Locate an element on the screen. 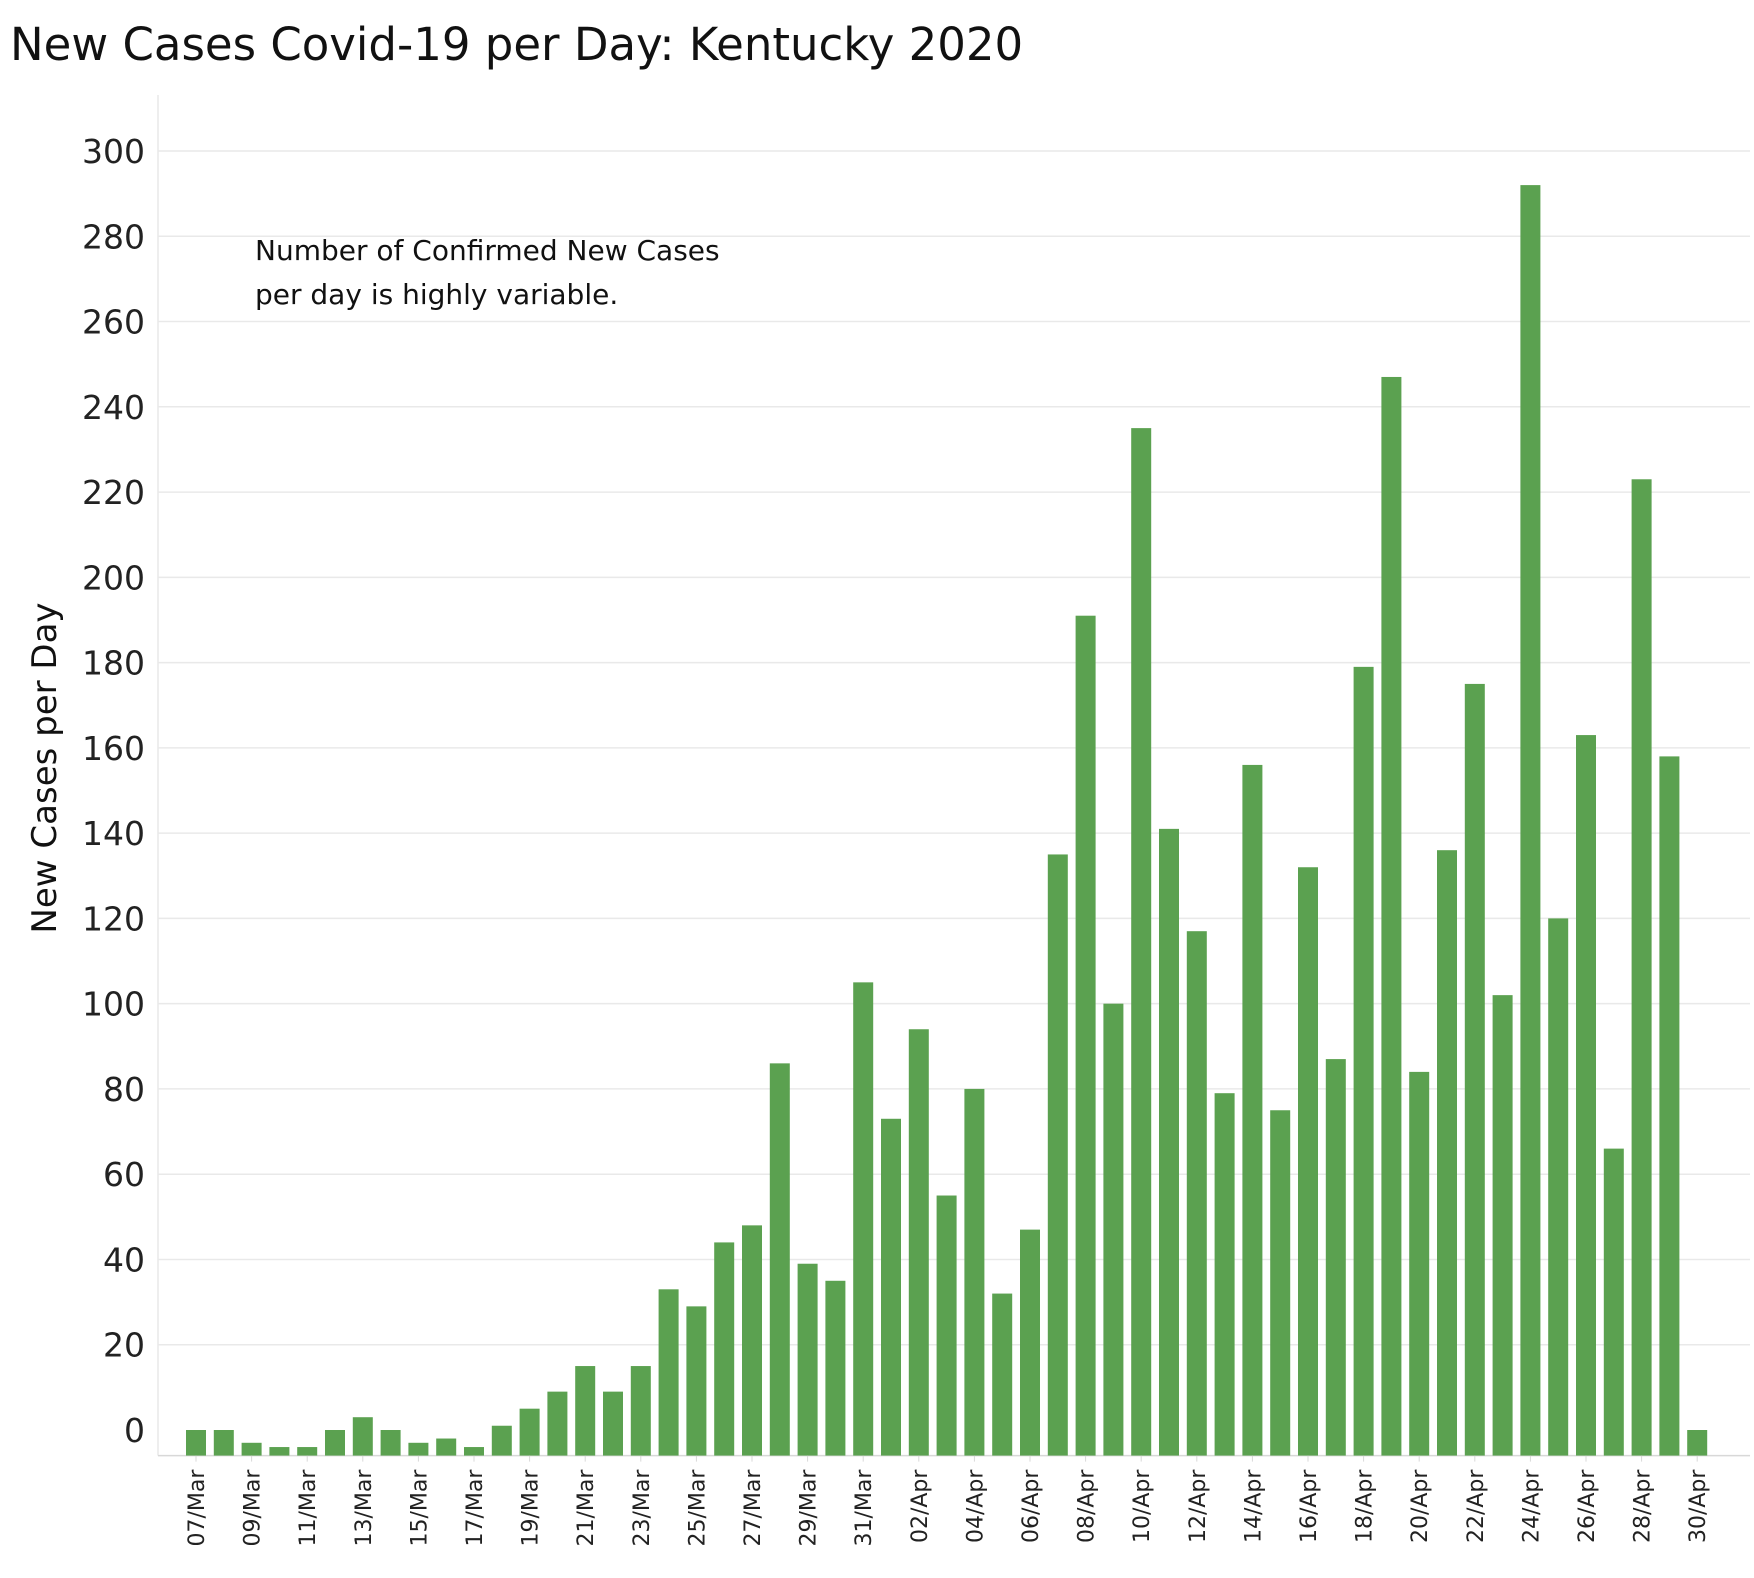  bar-08/Mar is located at coordinates (223, 1443).